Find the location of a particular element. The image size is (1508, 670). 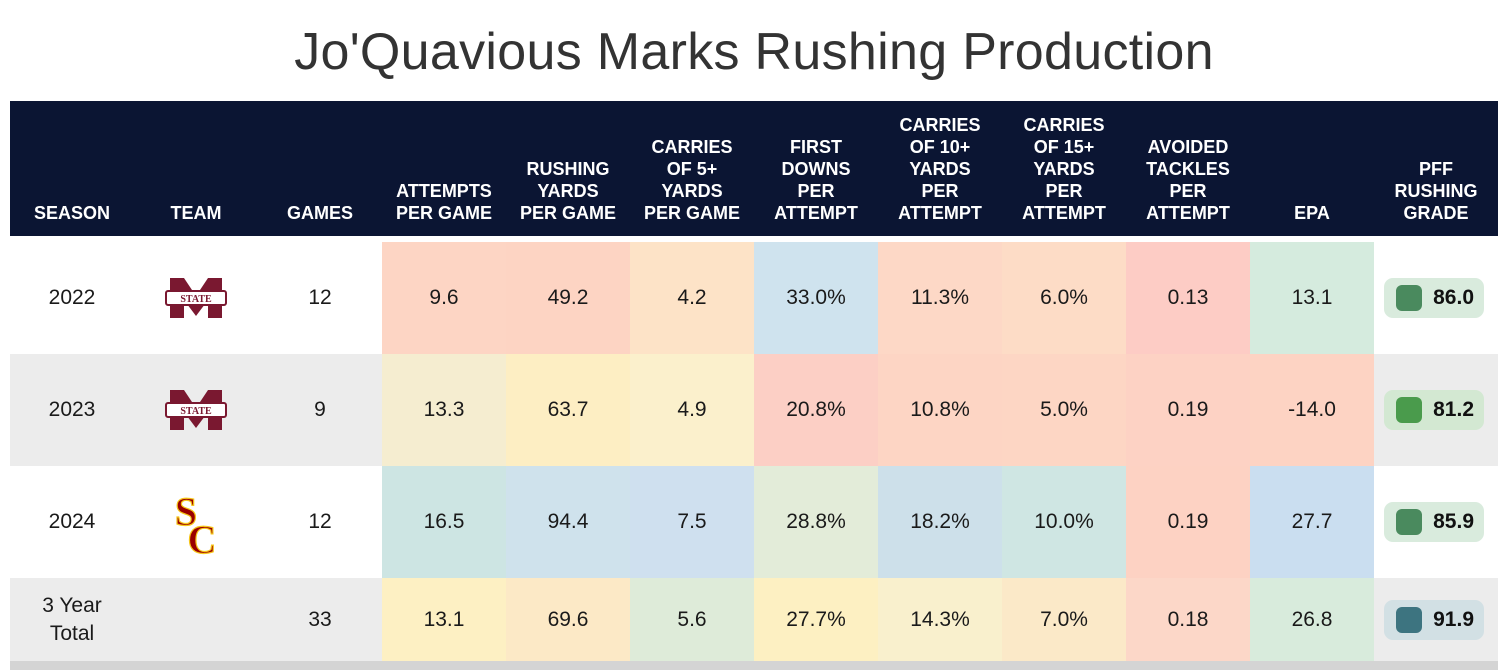

stat-cell: 11.3% is located at coordinates (940, 298).